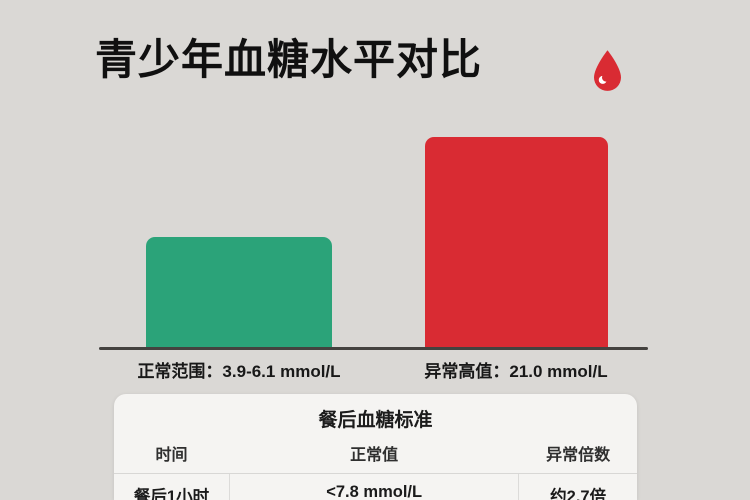 This screenshot has width=750, height=500. I want to click on table-row: 餐后1小时 <7.8 mmol/L 约2.7倍, so click(375, 487).